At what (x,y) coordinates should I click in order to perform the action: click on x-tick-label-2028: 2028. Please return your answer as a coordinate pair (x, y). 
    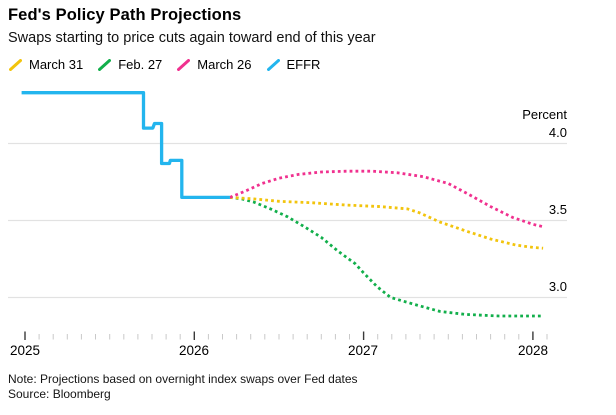
    Looking at the image, I should click on (533, 350).